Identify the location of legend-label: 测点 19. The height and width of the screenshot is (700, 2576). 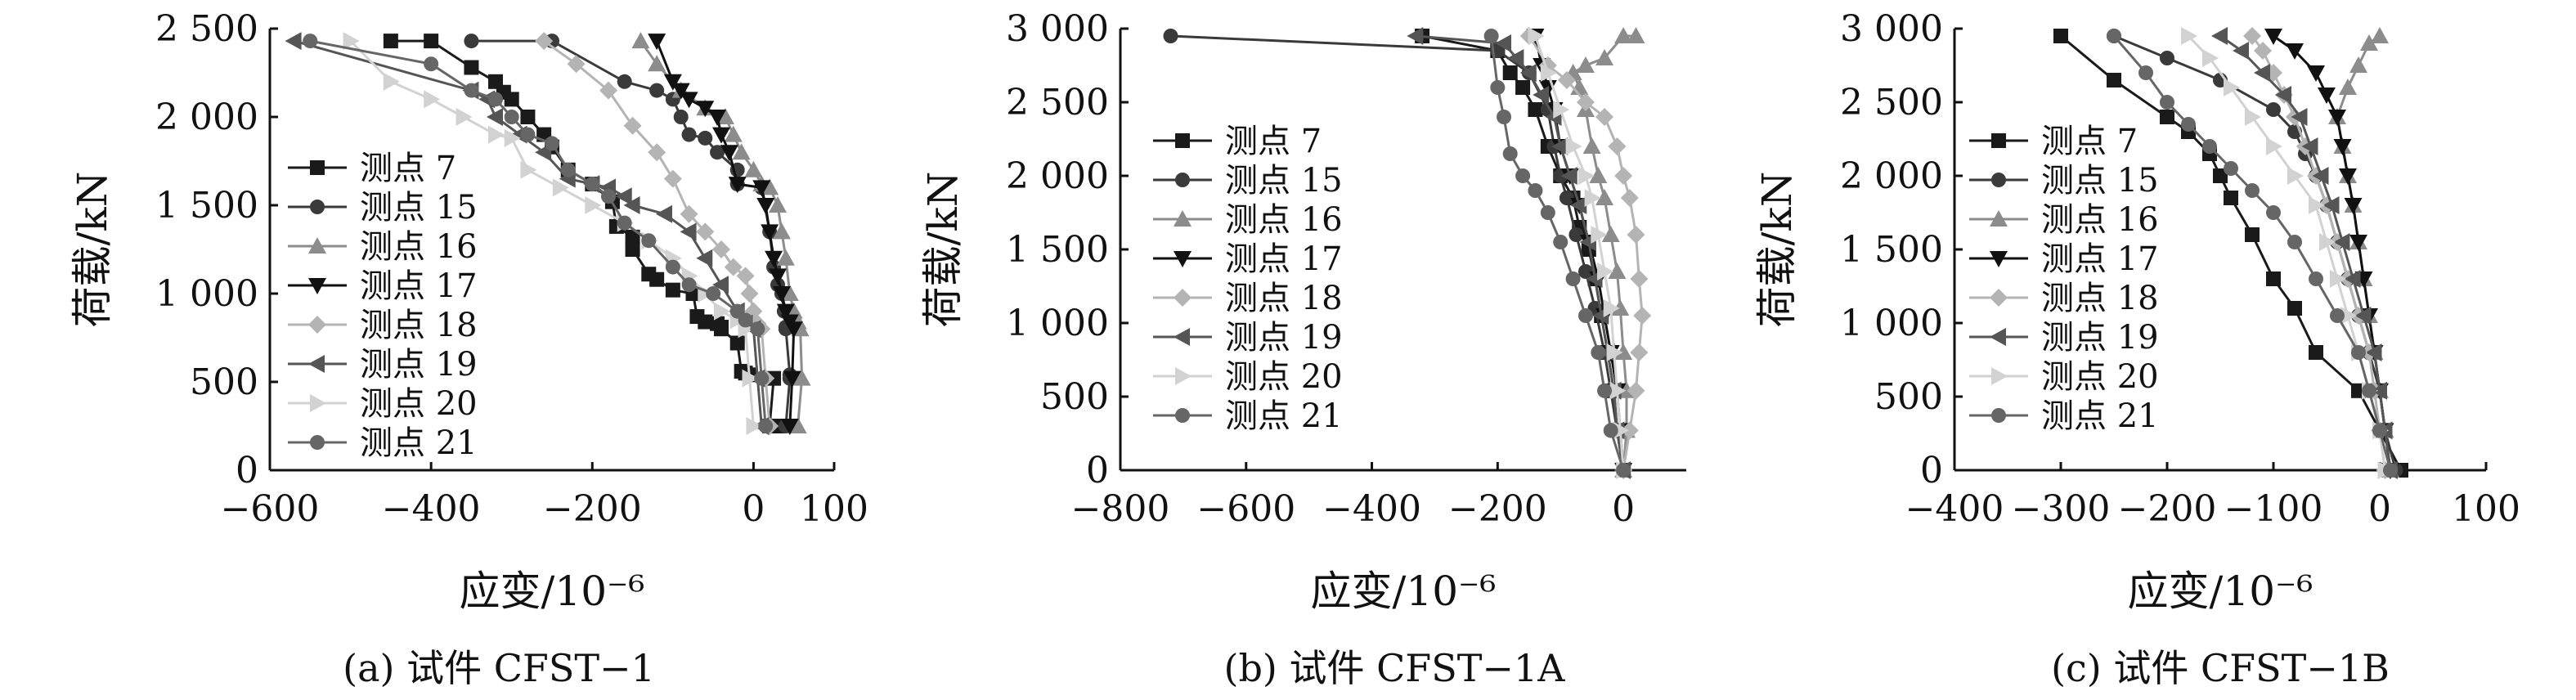
(2100, 338).